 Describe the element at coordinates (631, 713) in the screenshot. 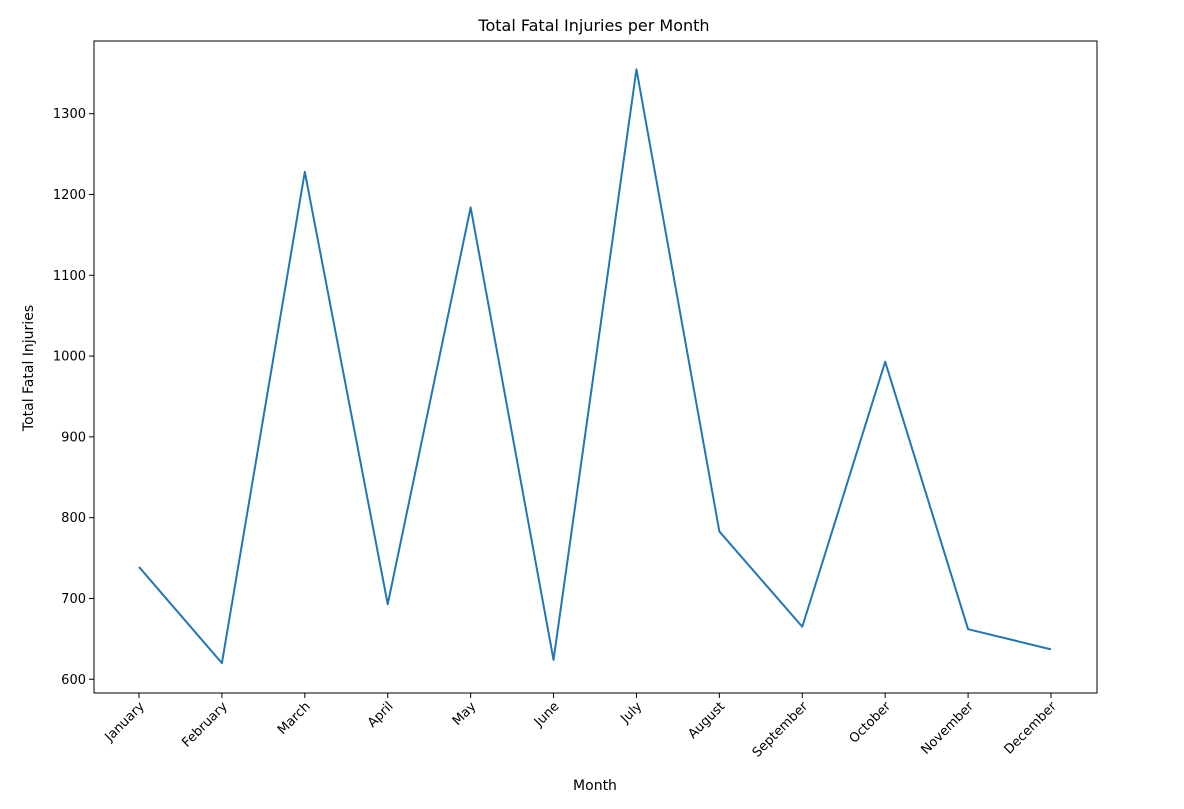

I see `x-tick-label: July` at that location.